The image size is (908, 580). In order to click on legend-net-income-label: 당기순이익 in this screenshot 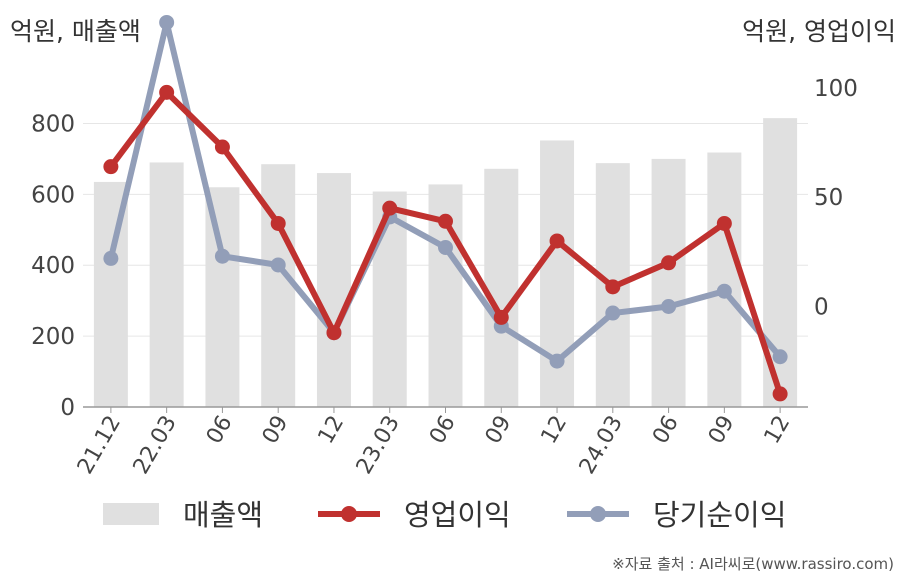, I will do `click(719, 515)`.